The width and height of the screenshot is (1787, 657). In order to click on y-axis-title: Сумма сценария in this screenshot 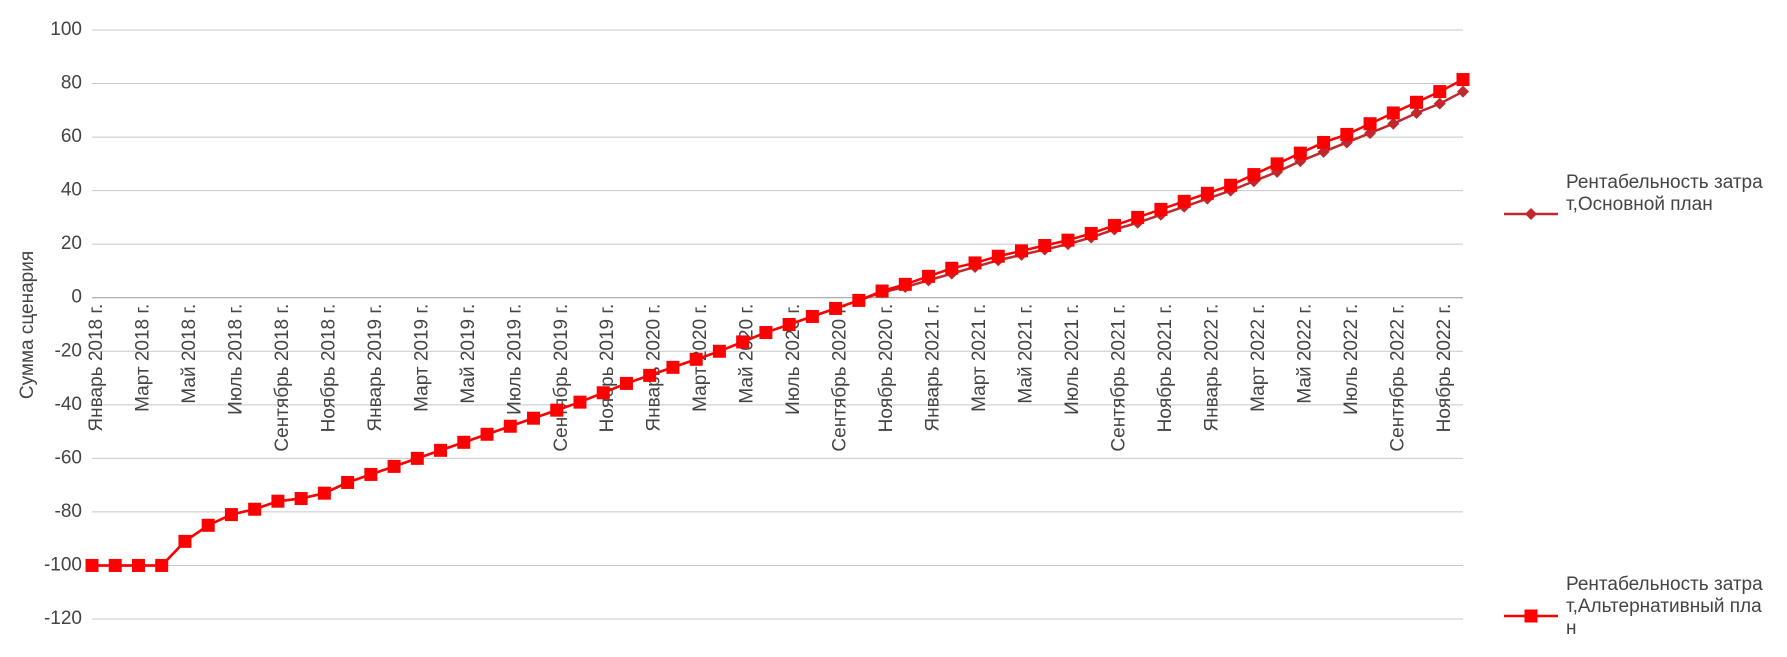, I will do `click(27, 325)`.